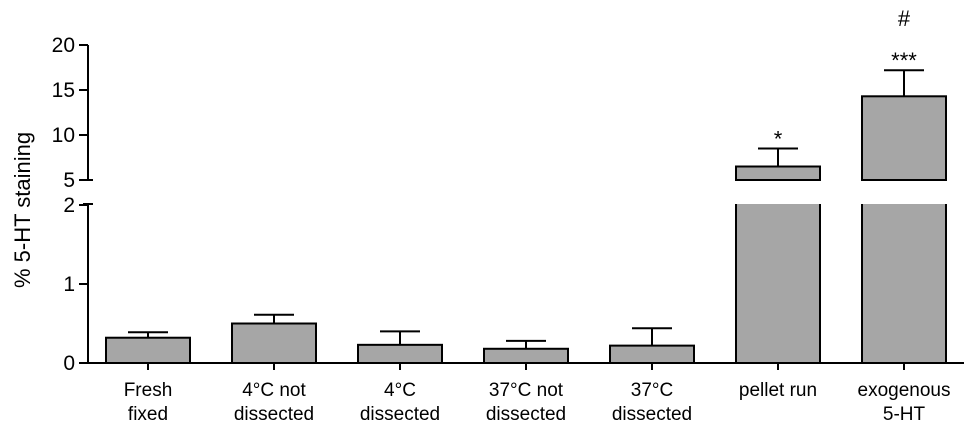  Describe the element at coordinates (904, 60) in the screenshot. I see `significance-marker: ***` at that location.